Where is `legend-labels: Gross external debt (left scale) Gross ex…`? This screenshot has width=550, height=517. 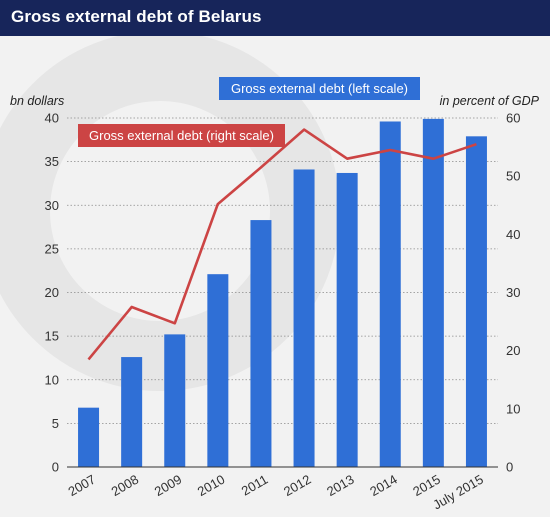
legend-labels: Gross external debt (left scale) Gross ex… is located at coordinates (249, 112).